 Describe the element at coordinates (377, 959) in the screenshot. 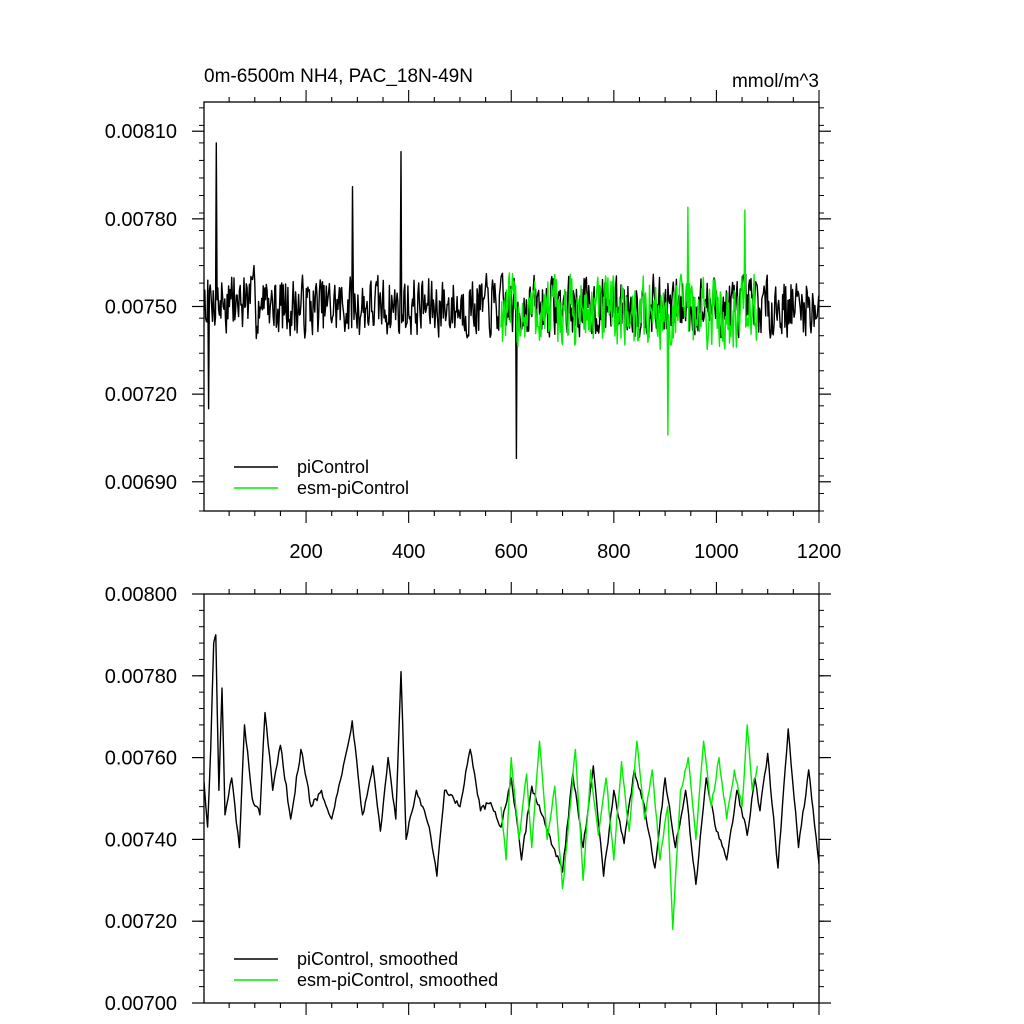

I see `legend-label-picontrol-smoothed: piControl, smoothed` at that location.